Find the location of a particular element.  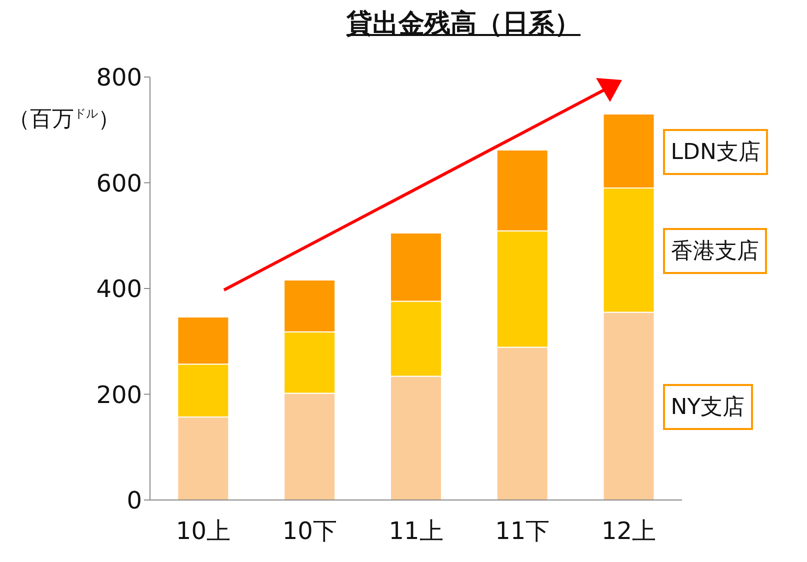

y-tick-label: 800 is located at coordinates (119, 78).